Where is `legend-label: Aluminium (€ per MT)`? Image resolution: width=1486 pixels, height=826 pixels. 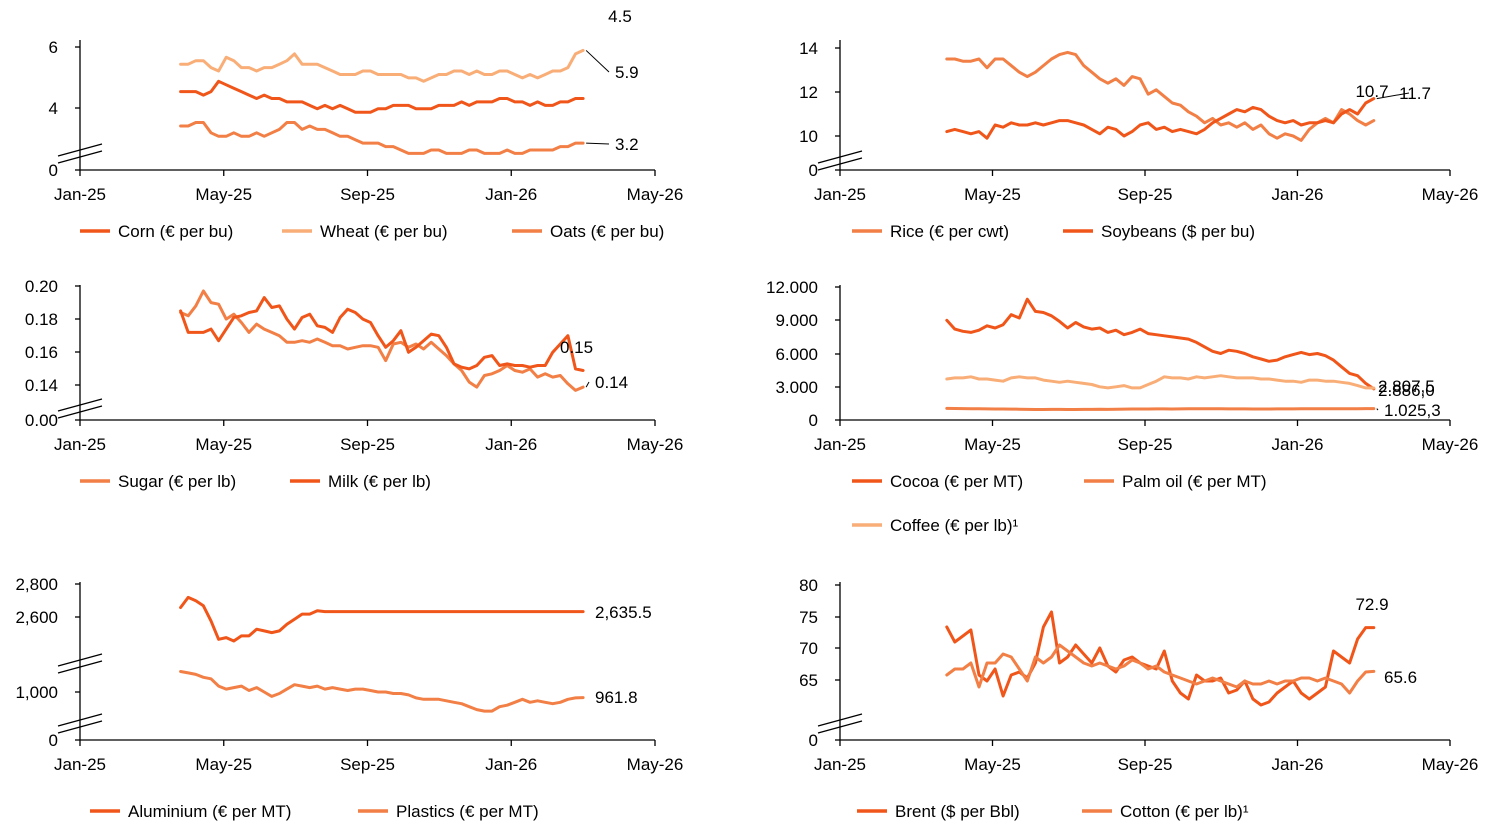
legend-label: Aluminium (€ per MT) is located at coordinates (209, 811).